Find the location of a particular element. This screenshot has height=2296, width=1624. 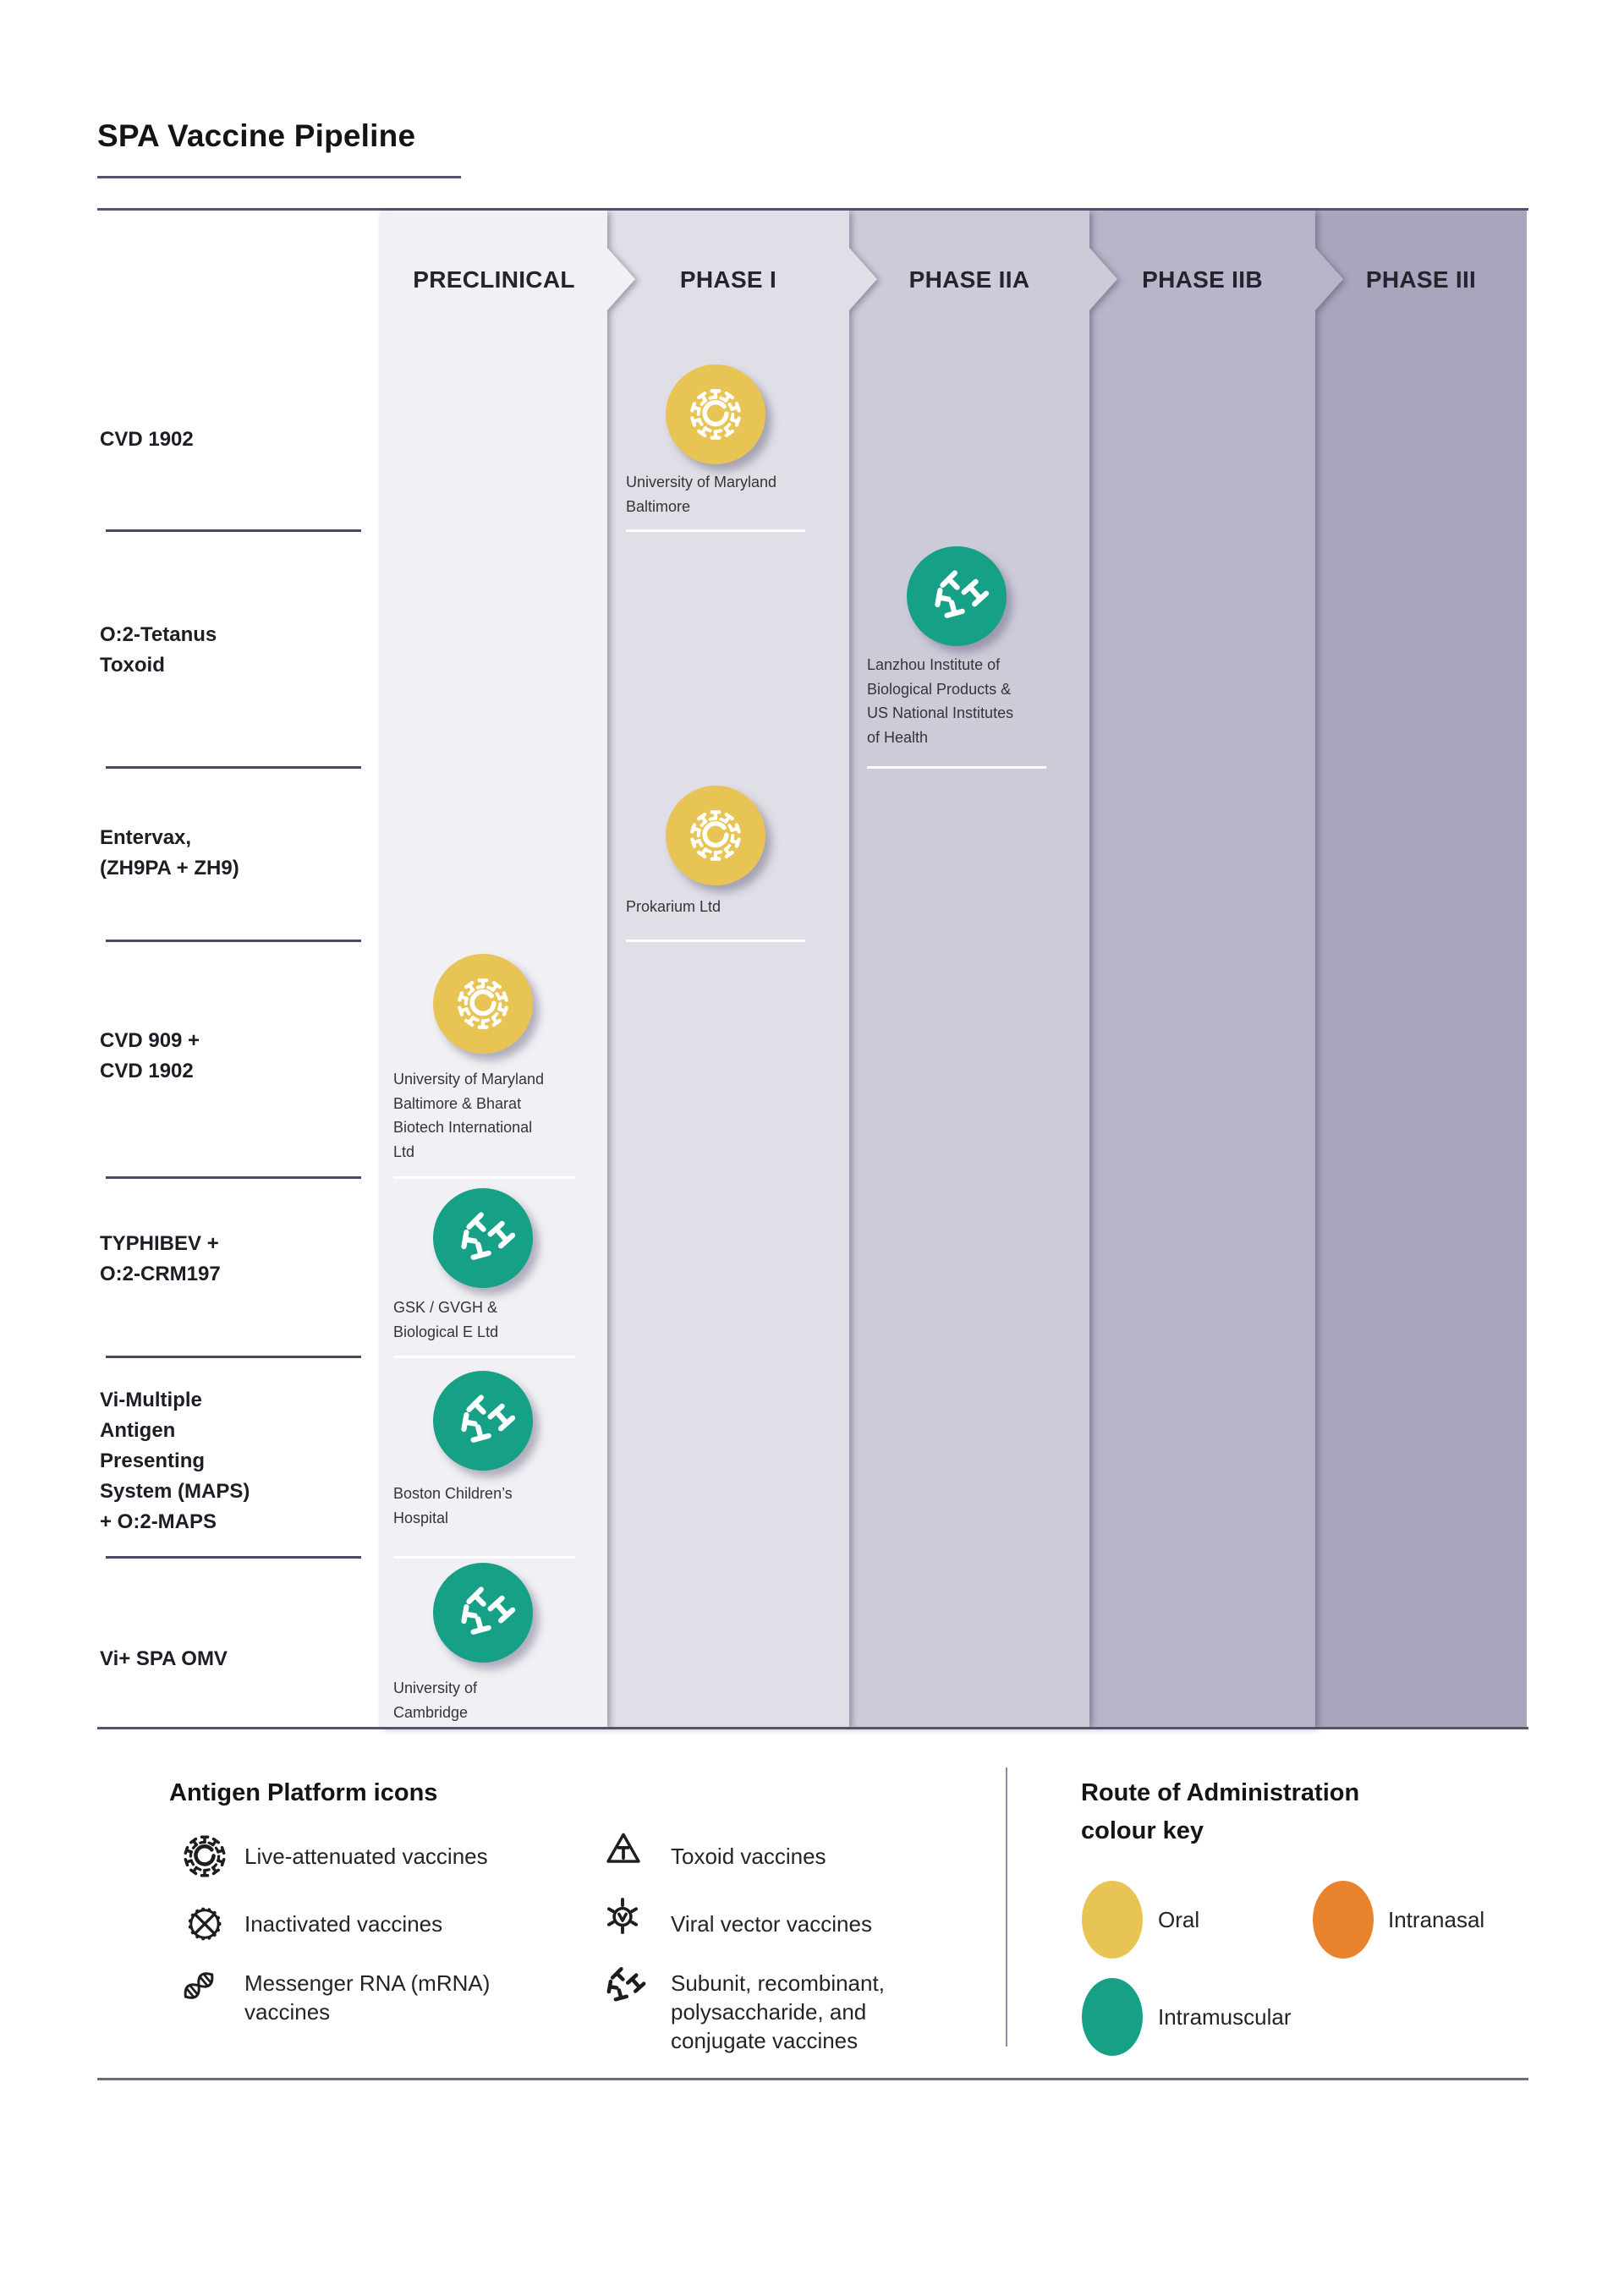

phase-band-phase-iii is located at coordinates (1421, 969).